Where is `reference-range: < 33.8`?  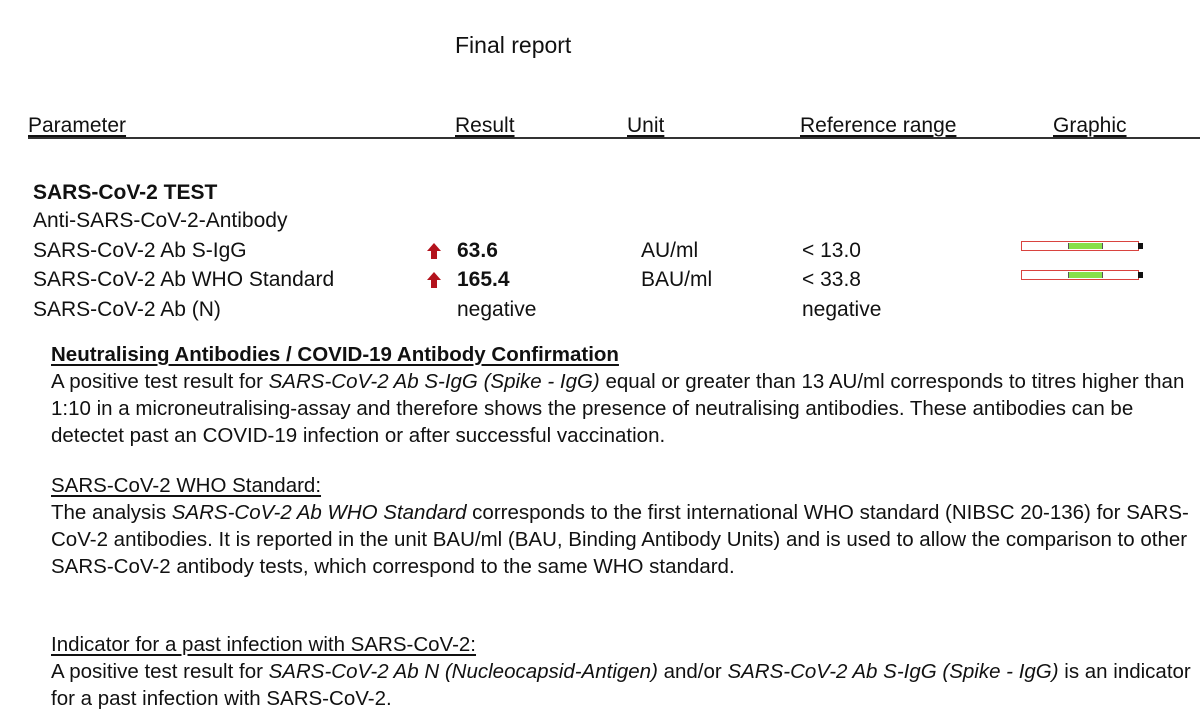 reference-range: < 33.8 is located at coordinates (831, 279).